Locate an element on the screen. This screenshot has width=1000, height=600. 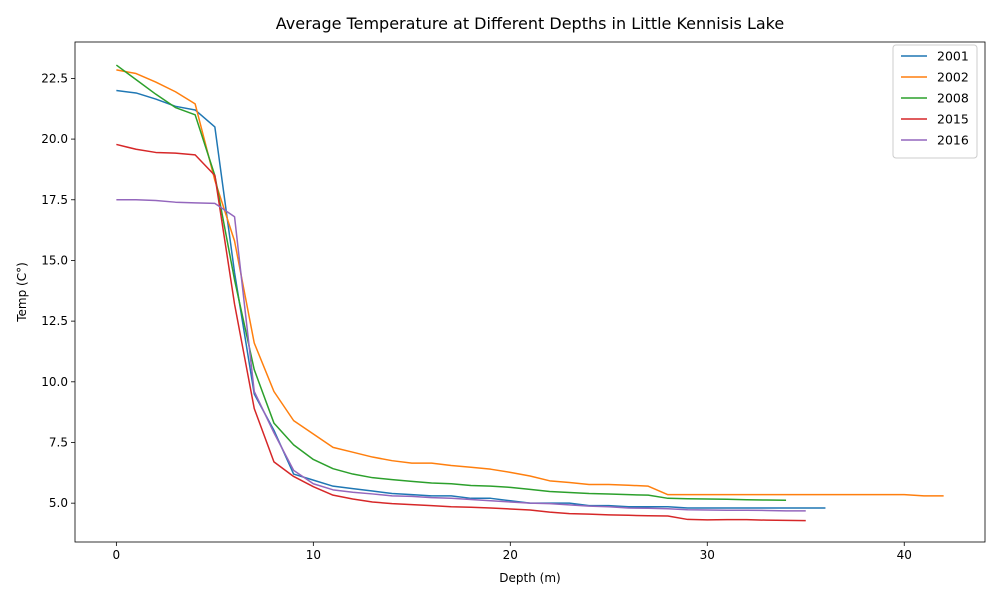
legend-label-2016: 2016 is located at coordinates (953, 140).